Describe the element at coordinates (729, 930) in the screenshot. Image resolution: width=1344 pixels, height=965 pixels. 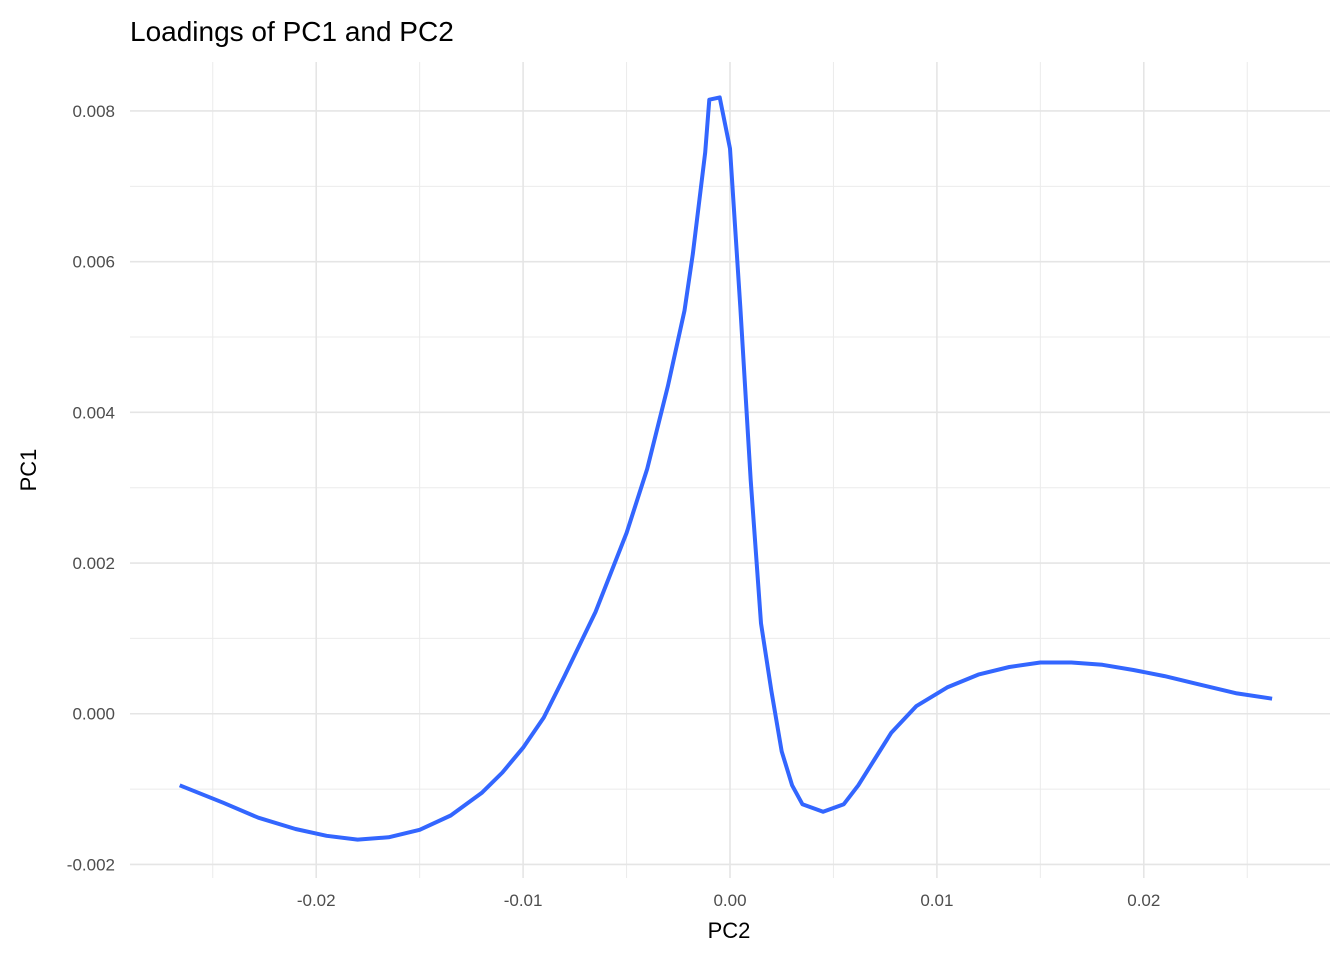
I see `x-axis-title: PC2` at that location.